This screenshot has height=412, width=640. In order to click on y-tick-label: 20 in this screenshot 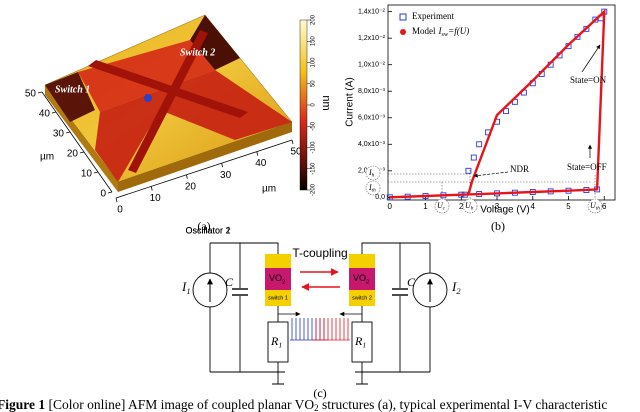, I will do `click(73, 154)`.